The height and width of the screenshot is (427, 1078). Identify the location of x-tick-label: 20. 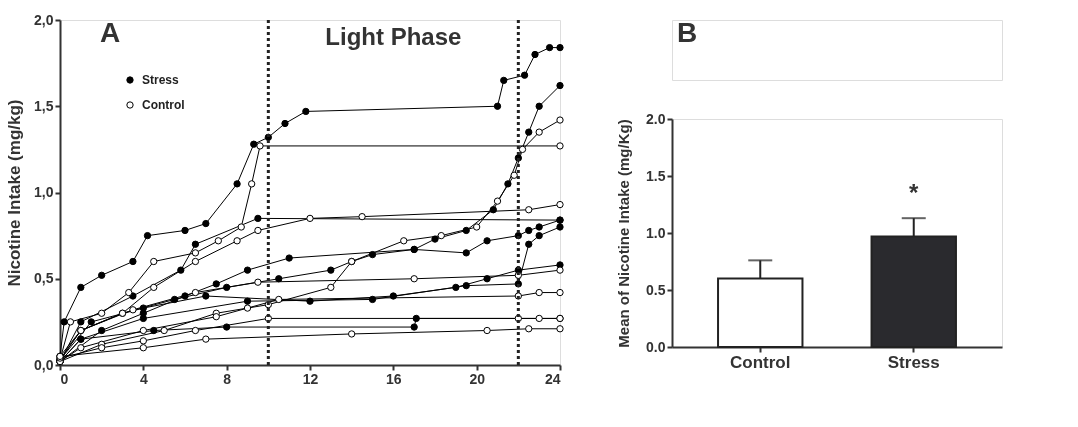
(477, 378).